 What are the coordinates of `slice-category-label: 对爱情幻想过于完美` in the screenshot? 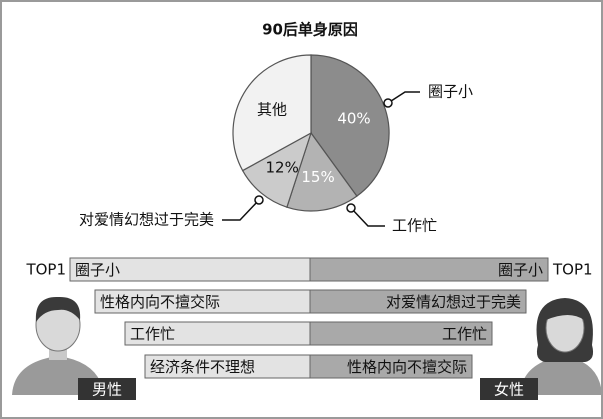 It's located at (146, 220).